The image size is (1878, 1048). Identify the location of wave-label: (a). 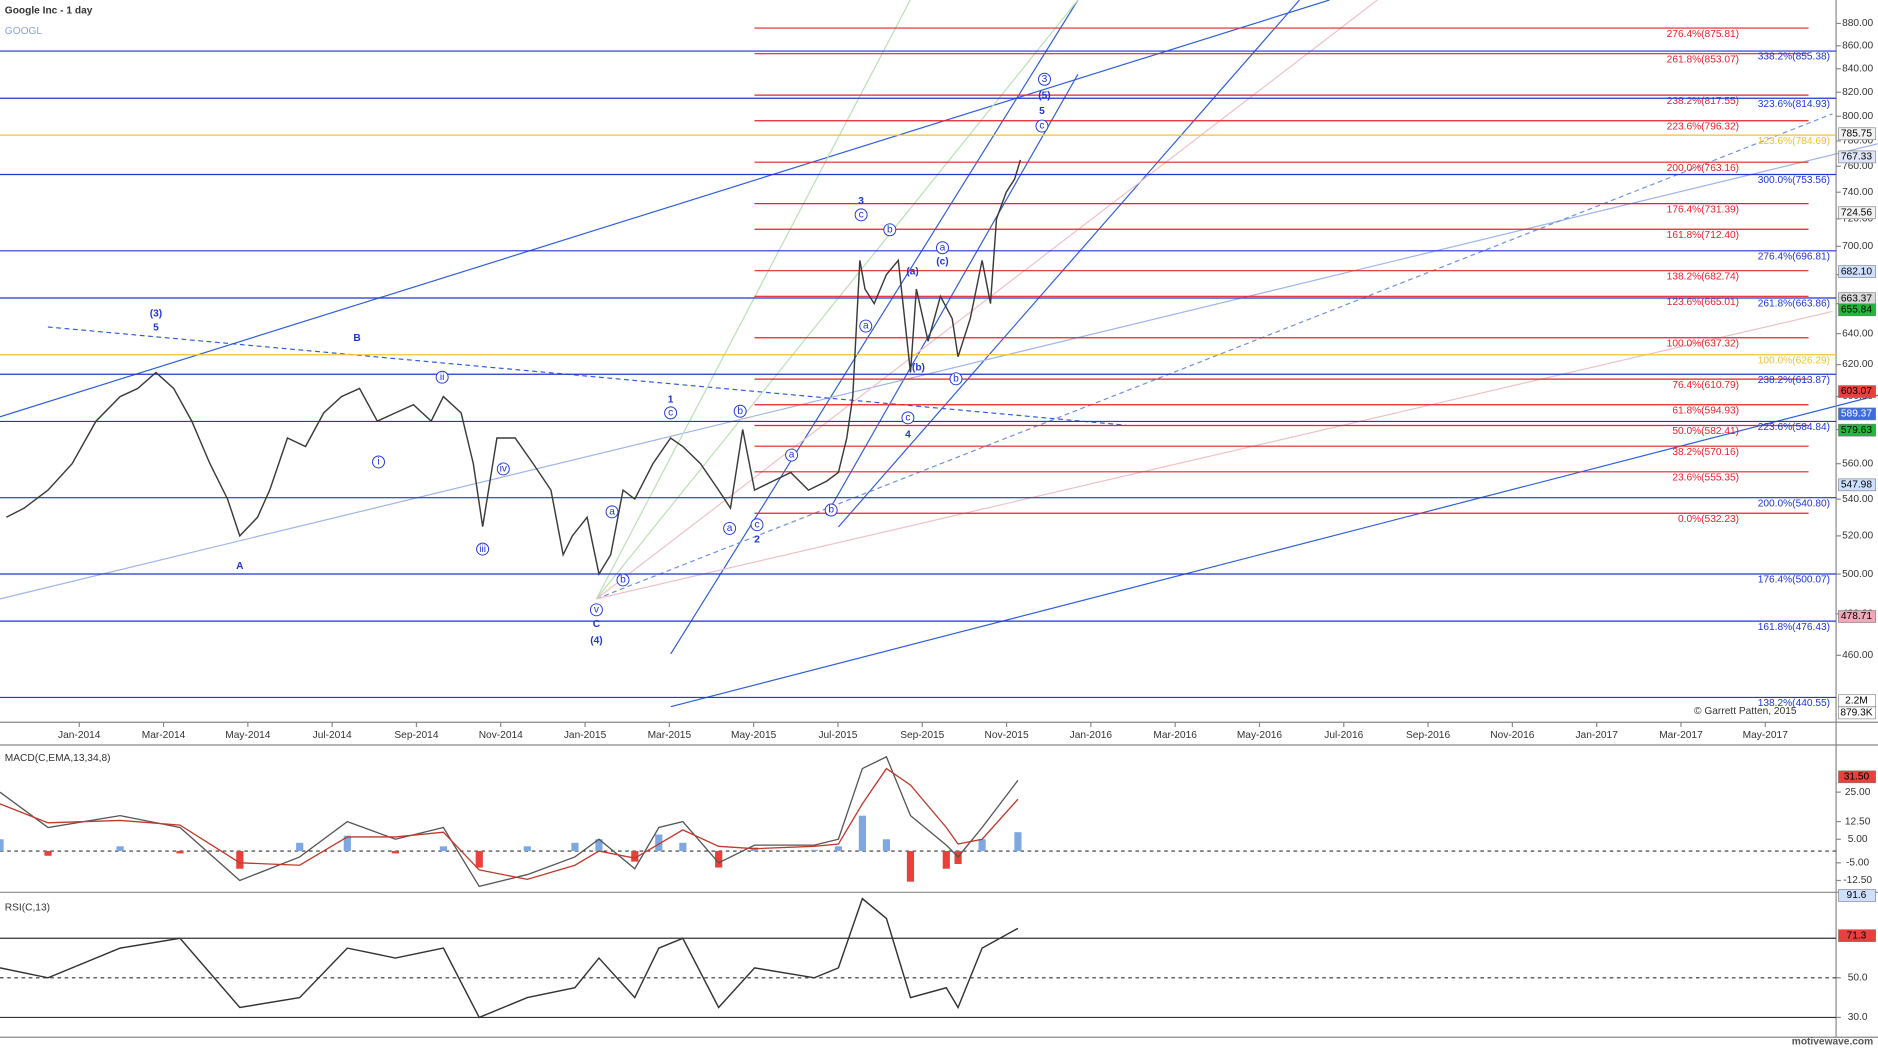
(912, 271).